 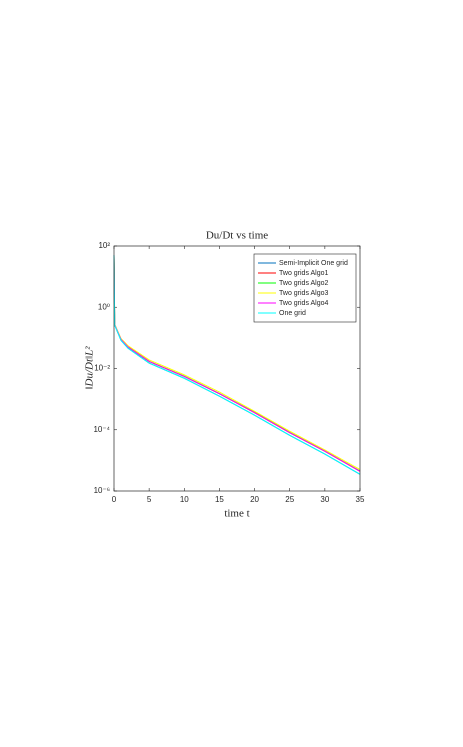 I want to click on x-tick-label: 15, so click(x=219, y=499).